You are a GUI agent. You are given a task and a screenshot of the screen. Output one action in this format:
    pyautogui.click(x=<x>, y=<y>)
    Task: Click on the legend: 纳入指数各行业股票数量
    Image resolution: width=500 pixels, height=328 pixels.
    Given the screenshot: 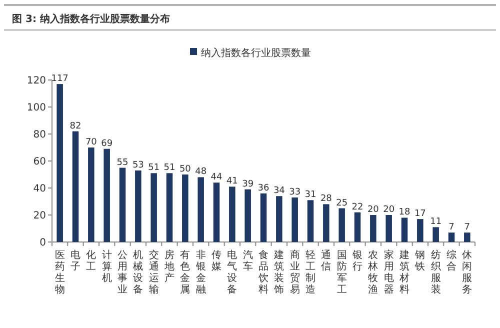 What is the action you would take?
    pyautogui.click(x=250, y=53)
    